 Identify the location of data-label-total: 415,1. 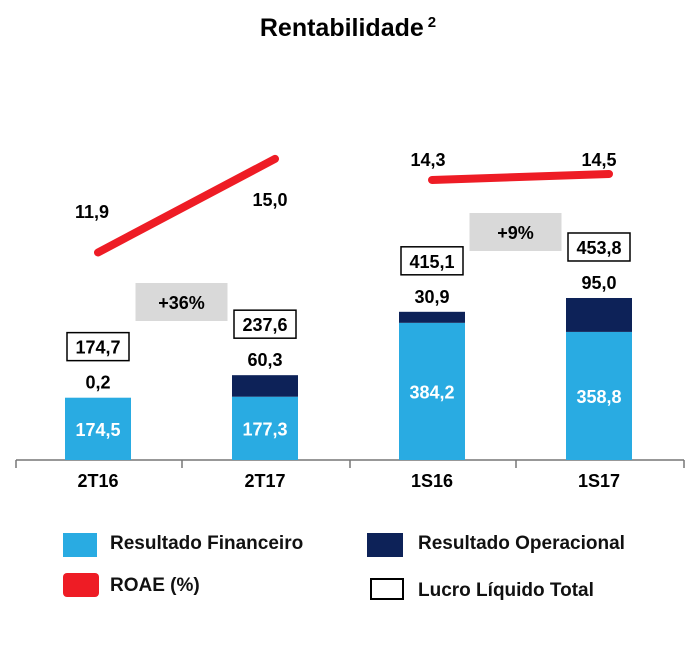
(431, 262).